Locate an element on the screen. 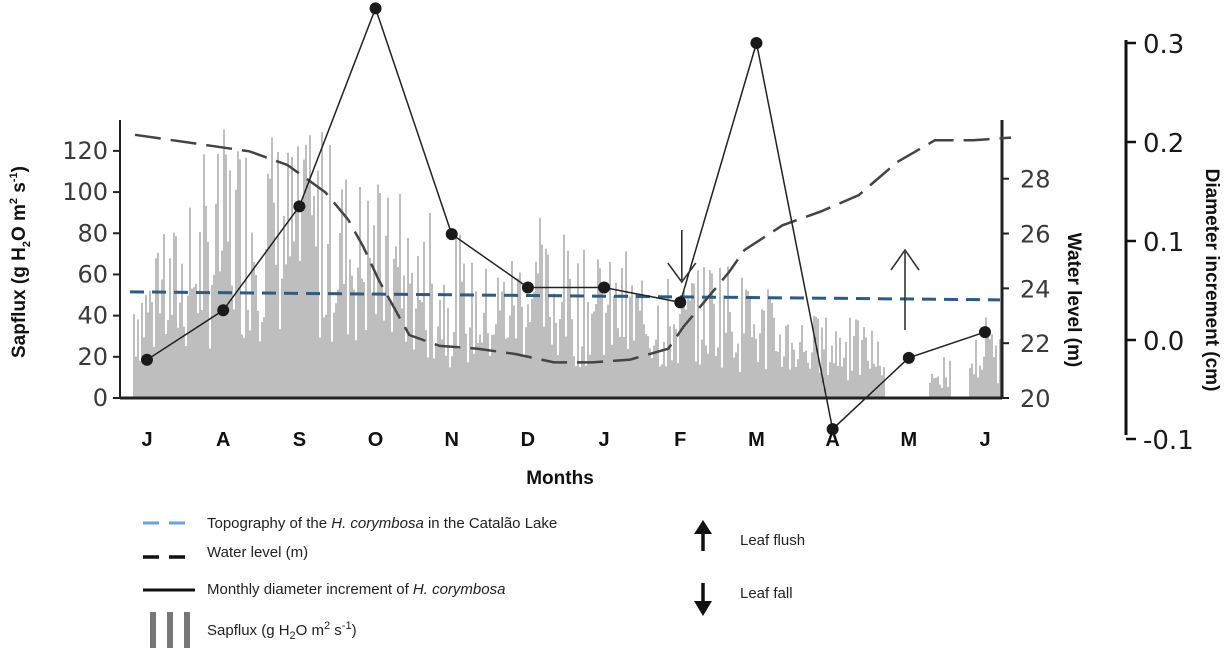 This screenshot has height=650, width=1231. water-tick-label: 28 is located at coordinates (1035, 180).